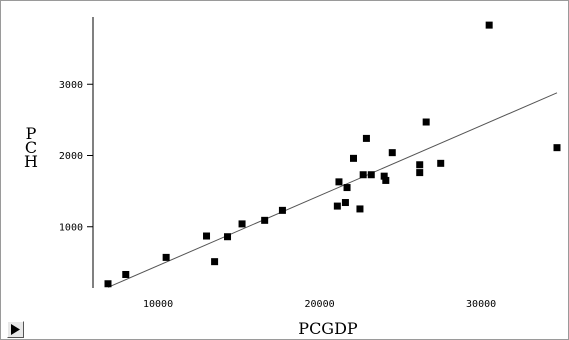 Image resolution: width=569 pixels, height=340 pixels. I want to click on x-tick-label: 10000, so click(158, 304).